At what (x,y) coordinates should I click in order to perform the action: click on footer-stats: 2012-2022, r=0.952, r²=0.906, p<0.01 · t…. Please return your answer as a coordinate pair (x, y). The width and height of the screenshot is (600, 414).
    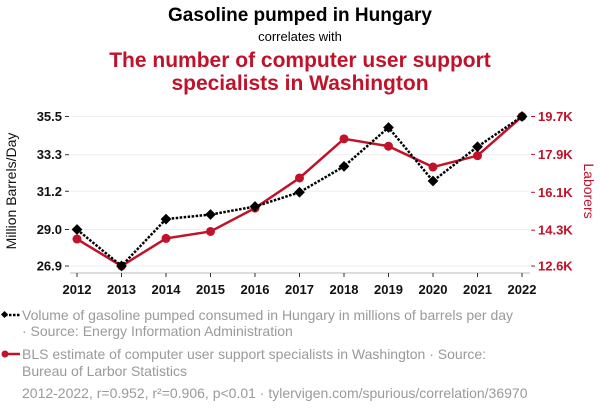
    Looking at the image, I should click on (275, 393).